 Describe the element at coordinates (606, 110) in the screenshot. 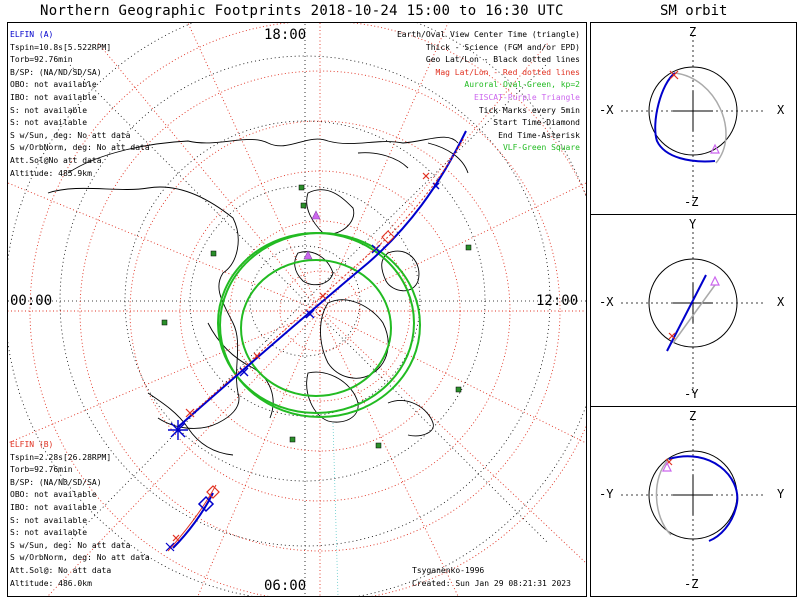

I see `orbit1-left: -X` at that location.